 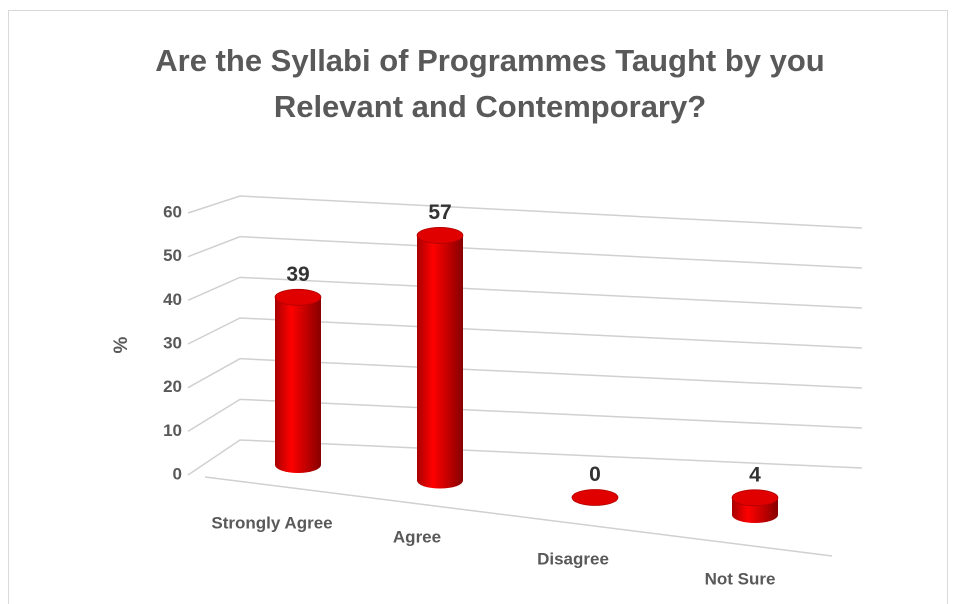 I want to click on y-tick-label: 40, so click(x=172, y=299).